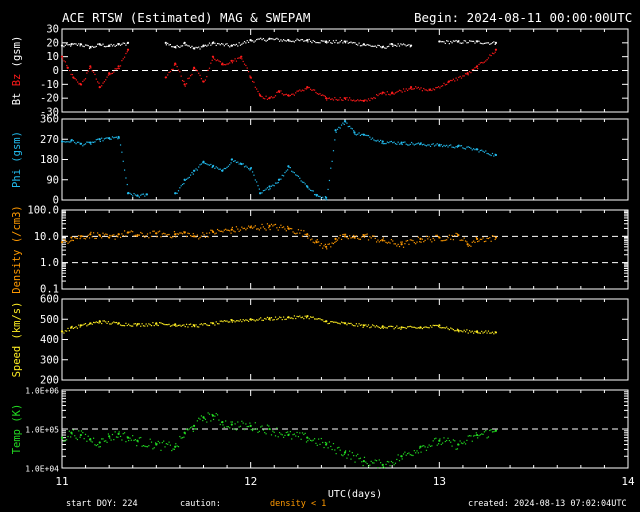  I want to click on data-point-temp, so click(194, 426).